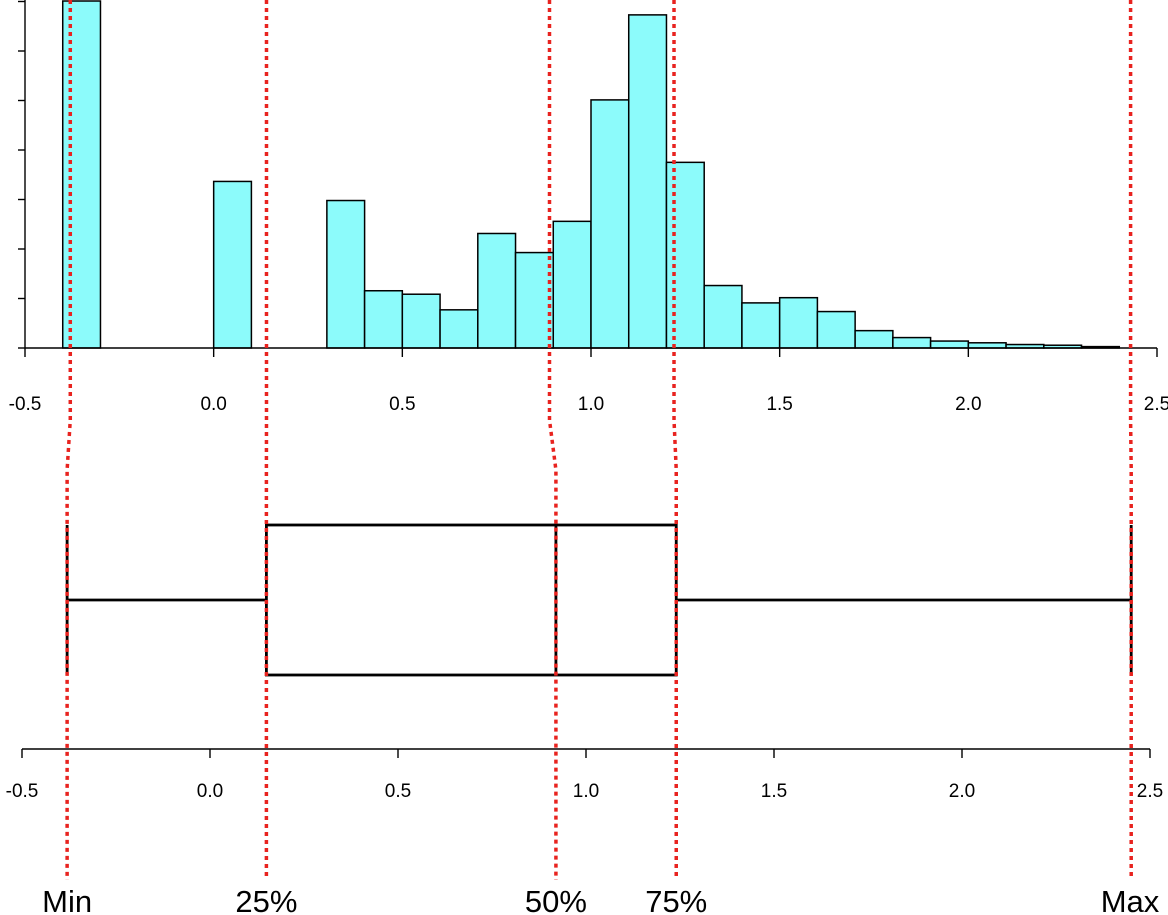 The height and width of the screenshot is (915, 1168). Describe the element at coordinates (556, 899) in the screenshot. I see `quantile-label: 50%` at that location.